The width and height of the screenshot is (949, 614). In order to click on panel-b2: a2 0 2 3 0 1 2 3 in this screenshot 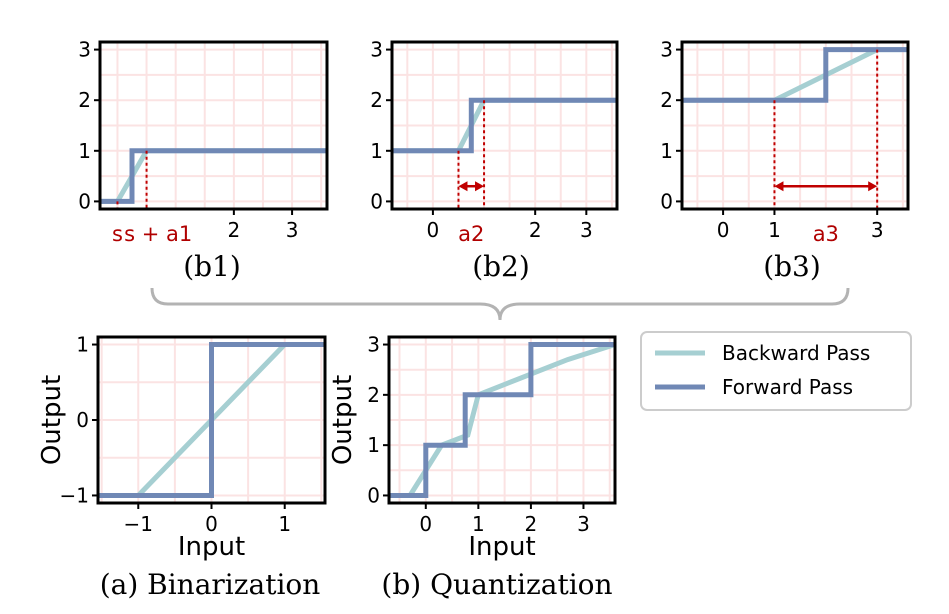, I will do `click(494, 142)`.